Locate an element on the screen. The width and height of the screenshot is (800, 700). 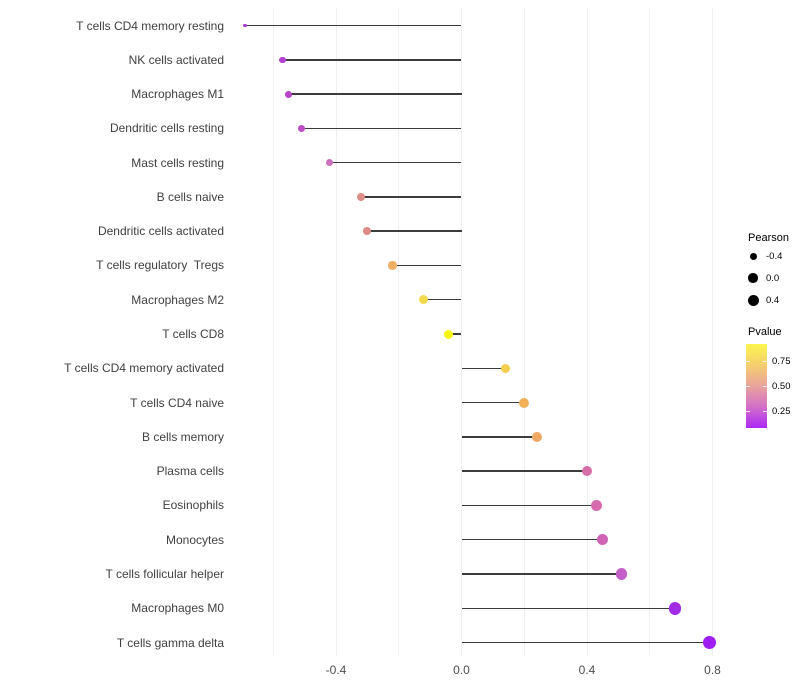
x-axis-tick-label: 0.8 is located at coordinates (712, 670).